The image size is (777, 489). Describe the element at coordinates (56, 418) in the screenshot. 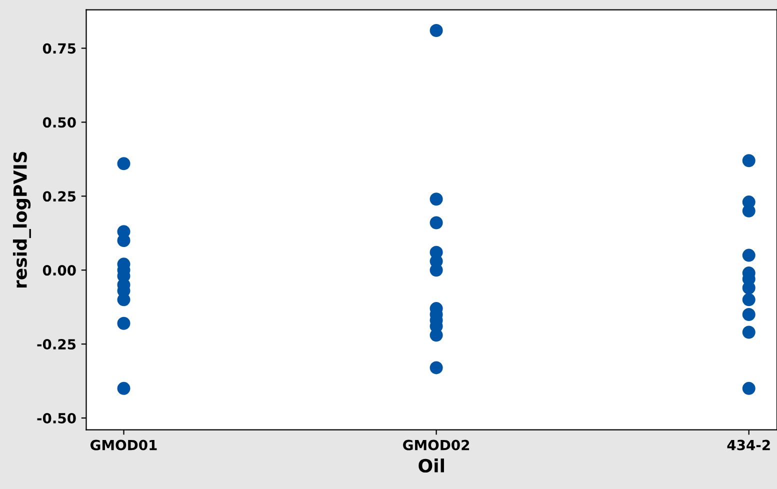

I see `y-tick-label: -0.50` at that location.